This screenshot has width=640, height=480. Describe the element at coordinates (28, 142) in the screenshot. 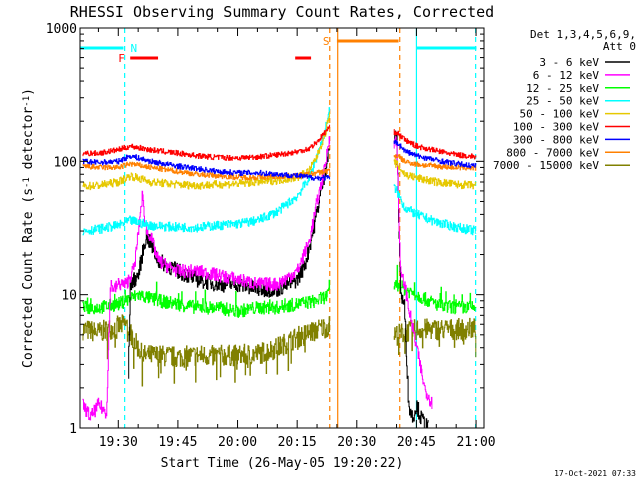

I see `y-axis-label-part: detector` at that location.